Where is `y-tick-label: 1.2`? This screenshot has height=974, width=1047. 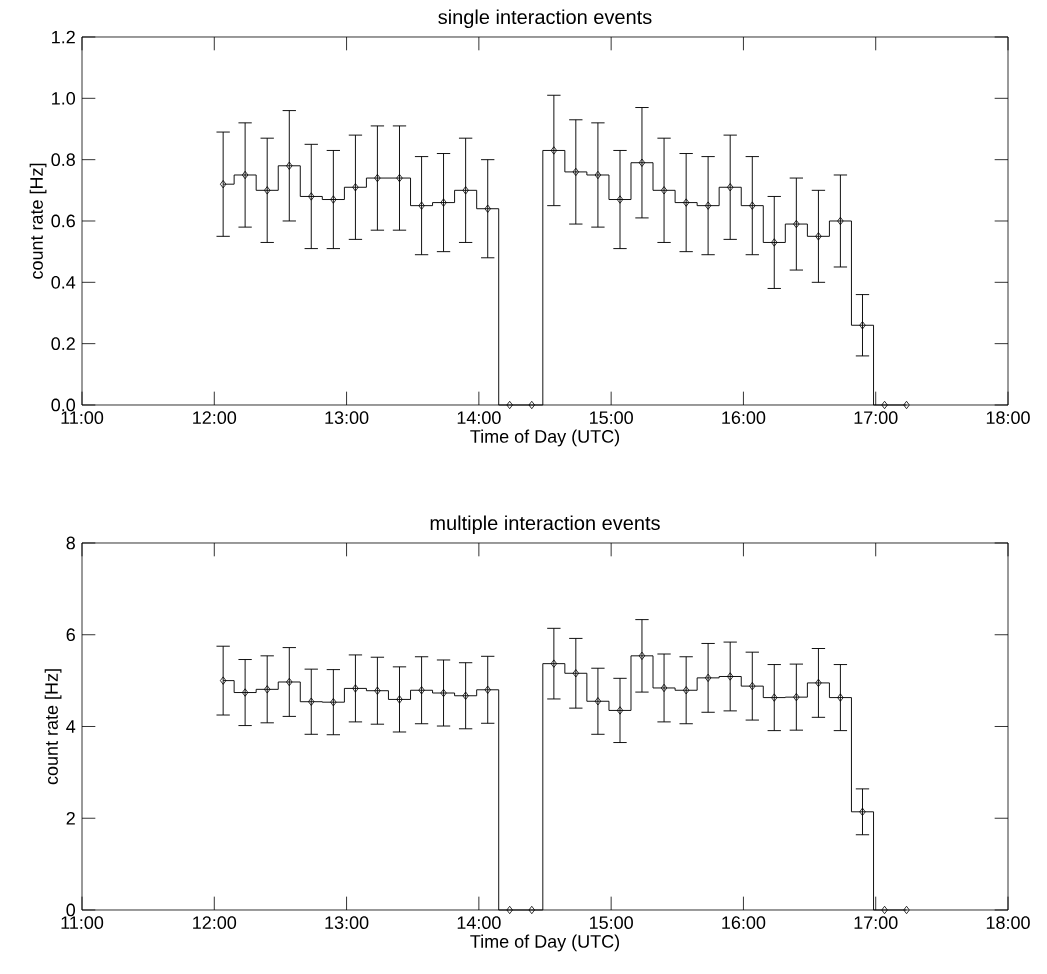
y-tick-label: 1.2 is located at coordinates (63, 37).